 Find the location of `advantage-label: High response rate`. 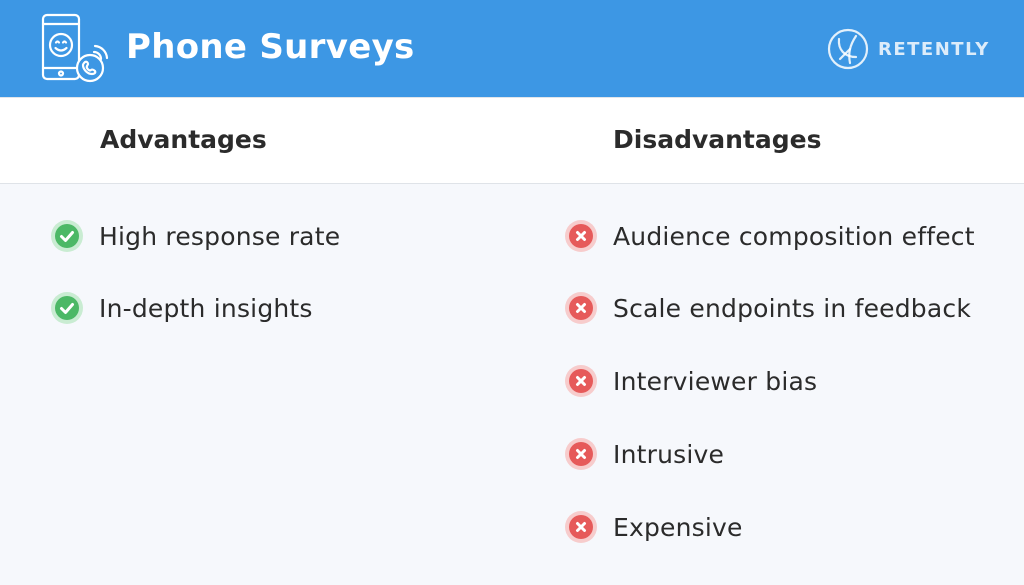

advantage-label: High response rate is located at coordinates (220, 236).